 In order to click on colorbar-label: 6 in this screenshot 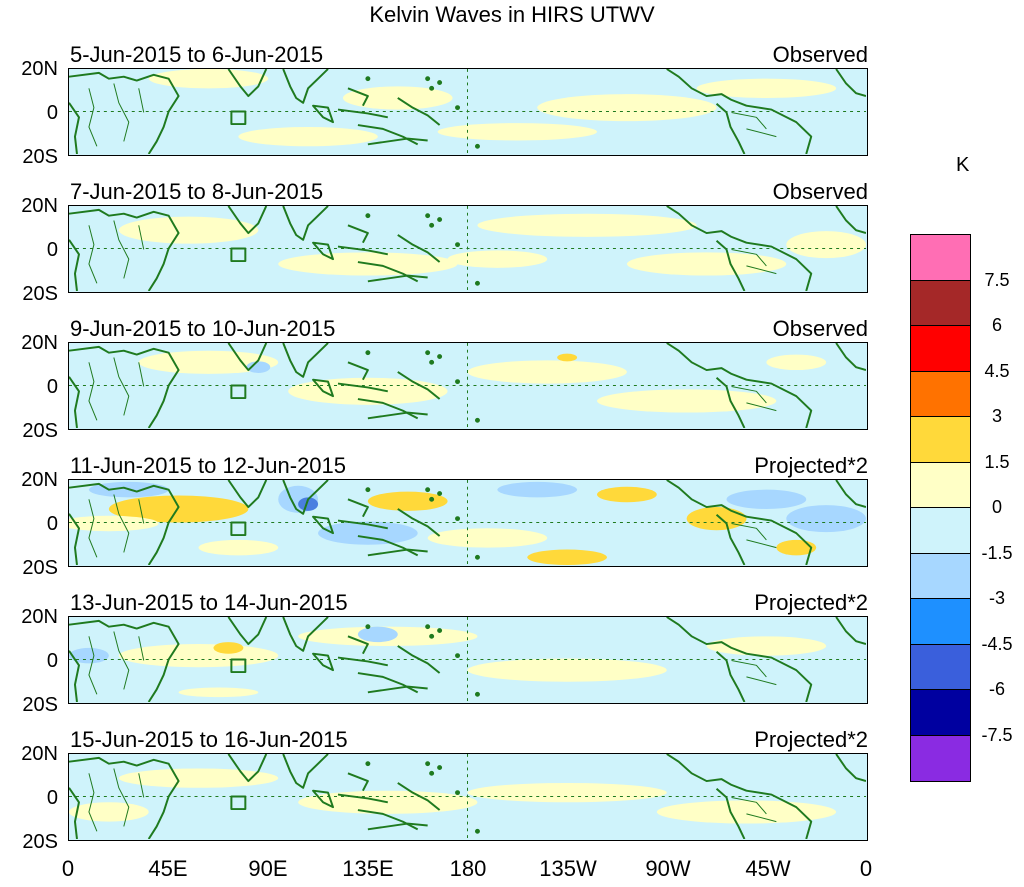, I will do `click(996, 325)`.